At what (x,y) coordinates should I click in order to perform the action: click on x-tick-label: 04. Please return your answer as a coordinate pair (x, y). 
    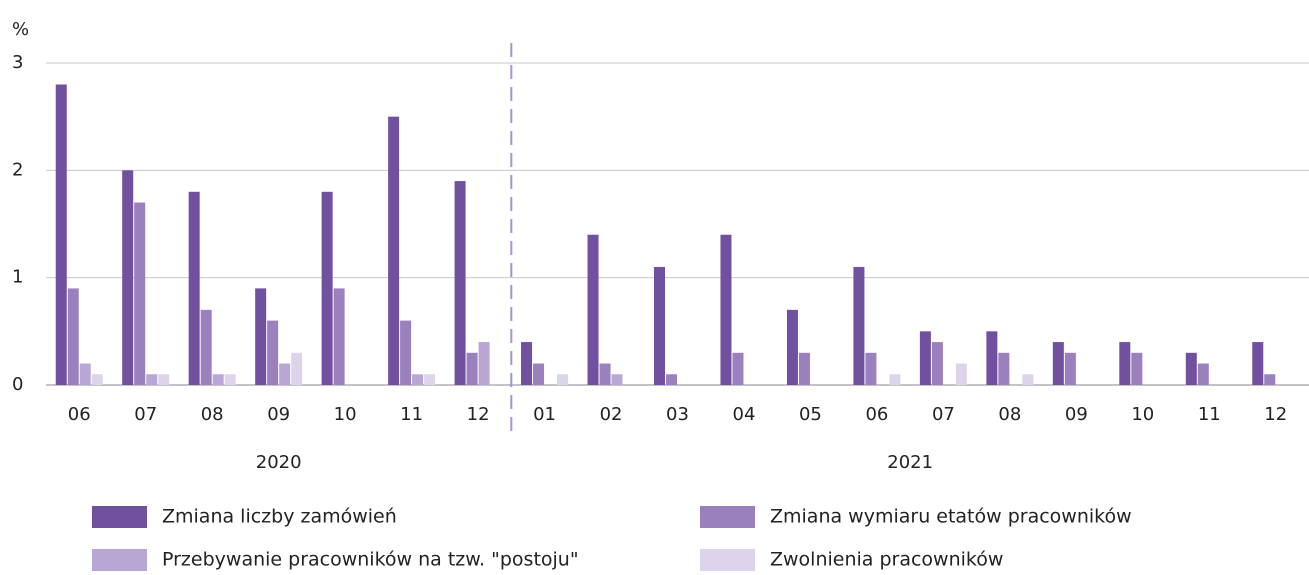
    Looking at the image, I should click on (744, 414).